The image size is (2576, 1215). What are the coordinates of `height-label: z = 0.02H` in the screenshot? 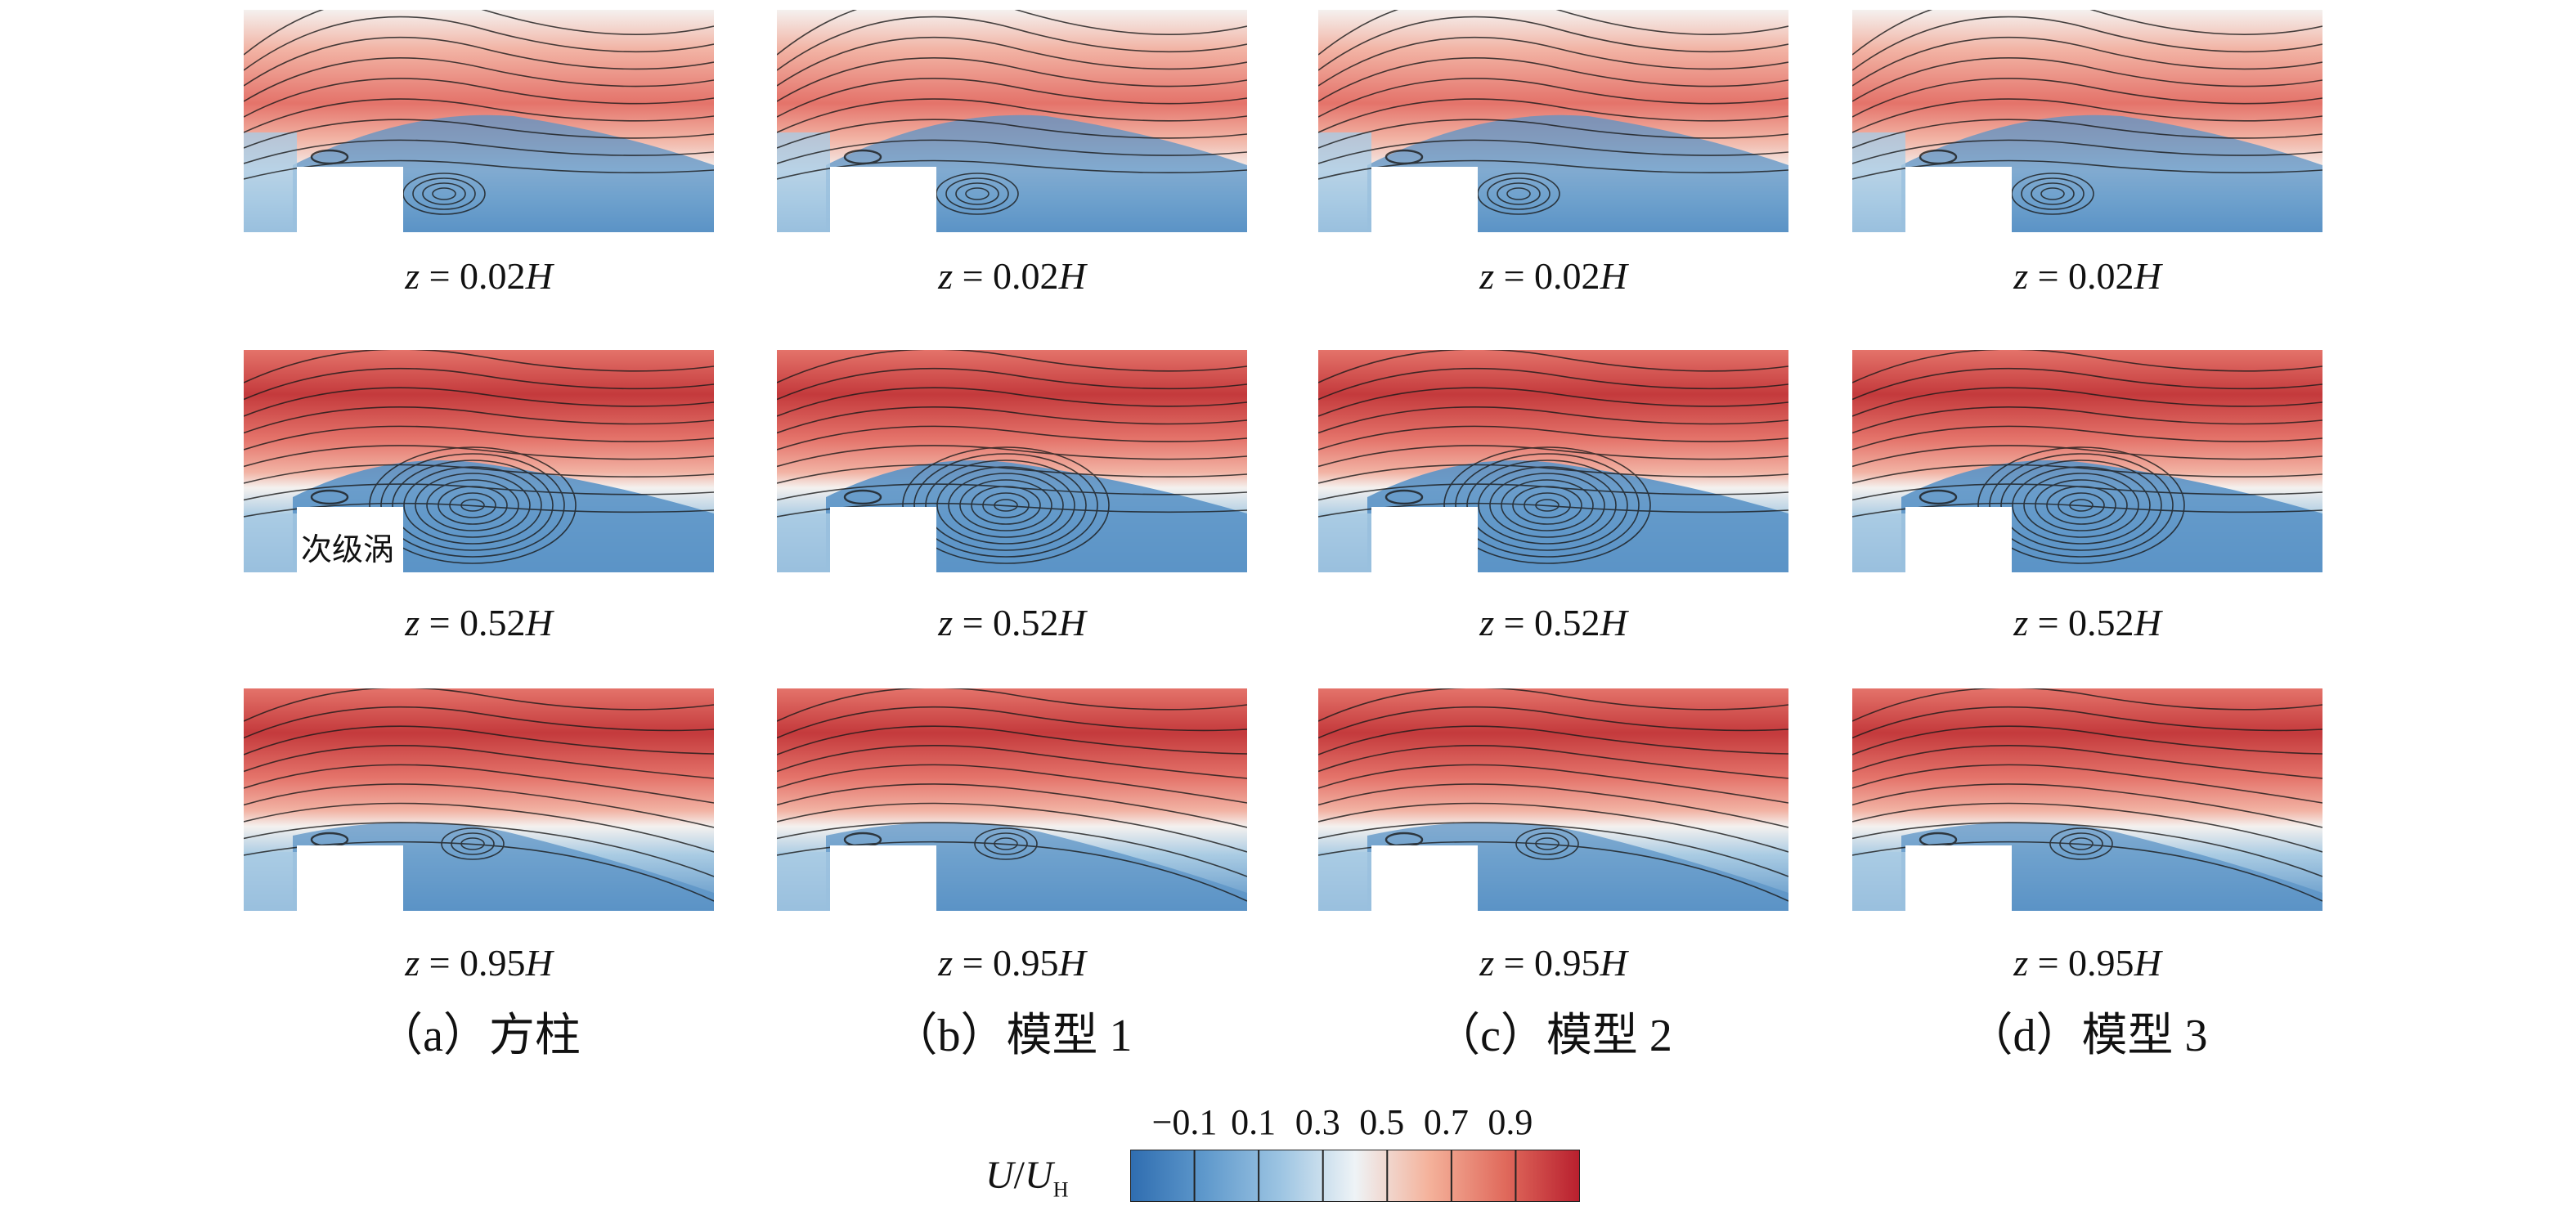 It's located at (479, 276).